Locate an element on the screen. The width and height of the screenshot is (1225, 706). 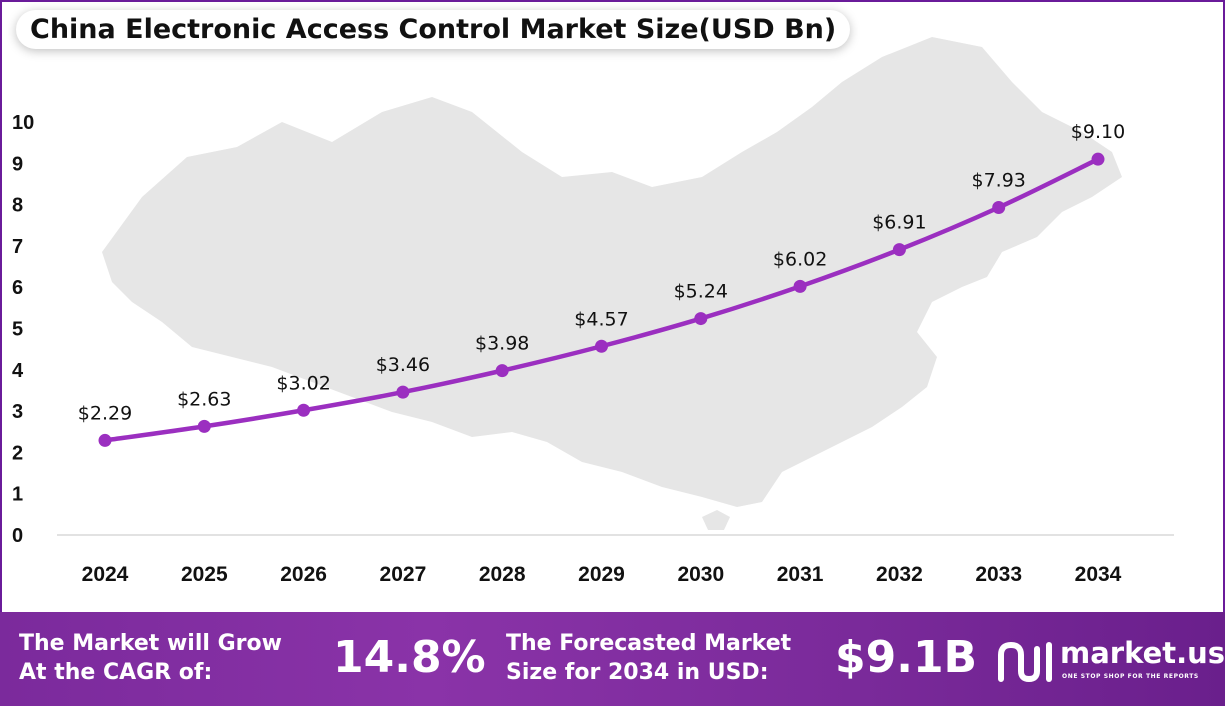
forecast-label-line2: Size for 2034 in USD: is located at coordinates (637, 672).